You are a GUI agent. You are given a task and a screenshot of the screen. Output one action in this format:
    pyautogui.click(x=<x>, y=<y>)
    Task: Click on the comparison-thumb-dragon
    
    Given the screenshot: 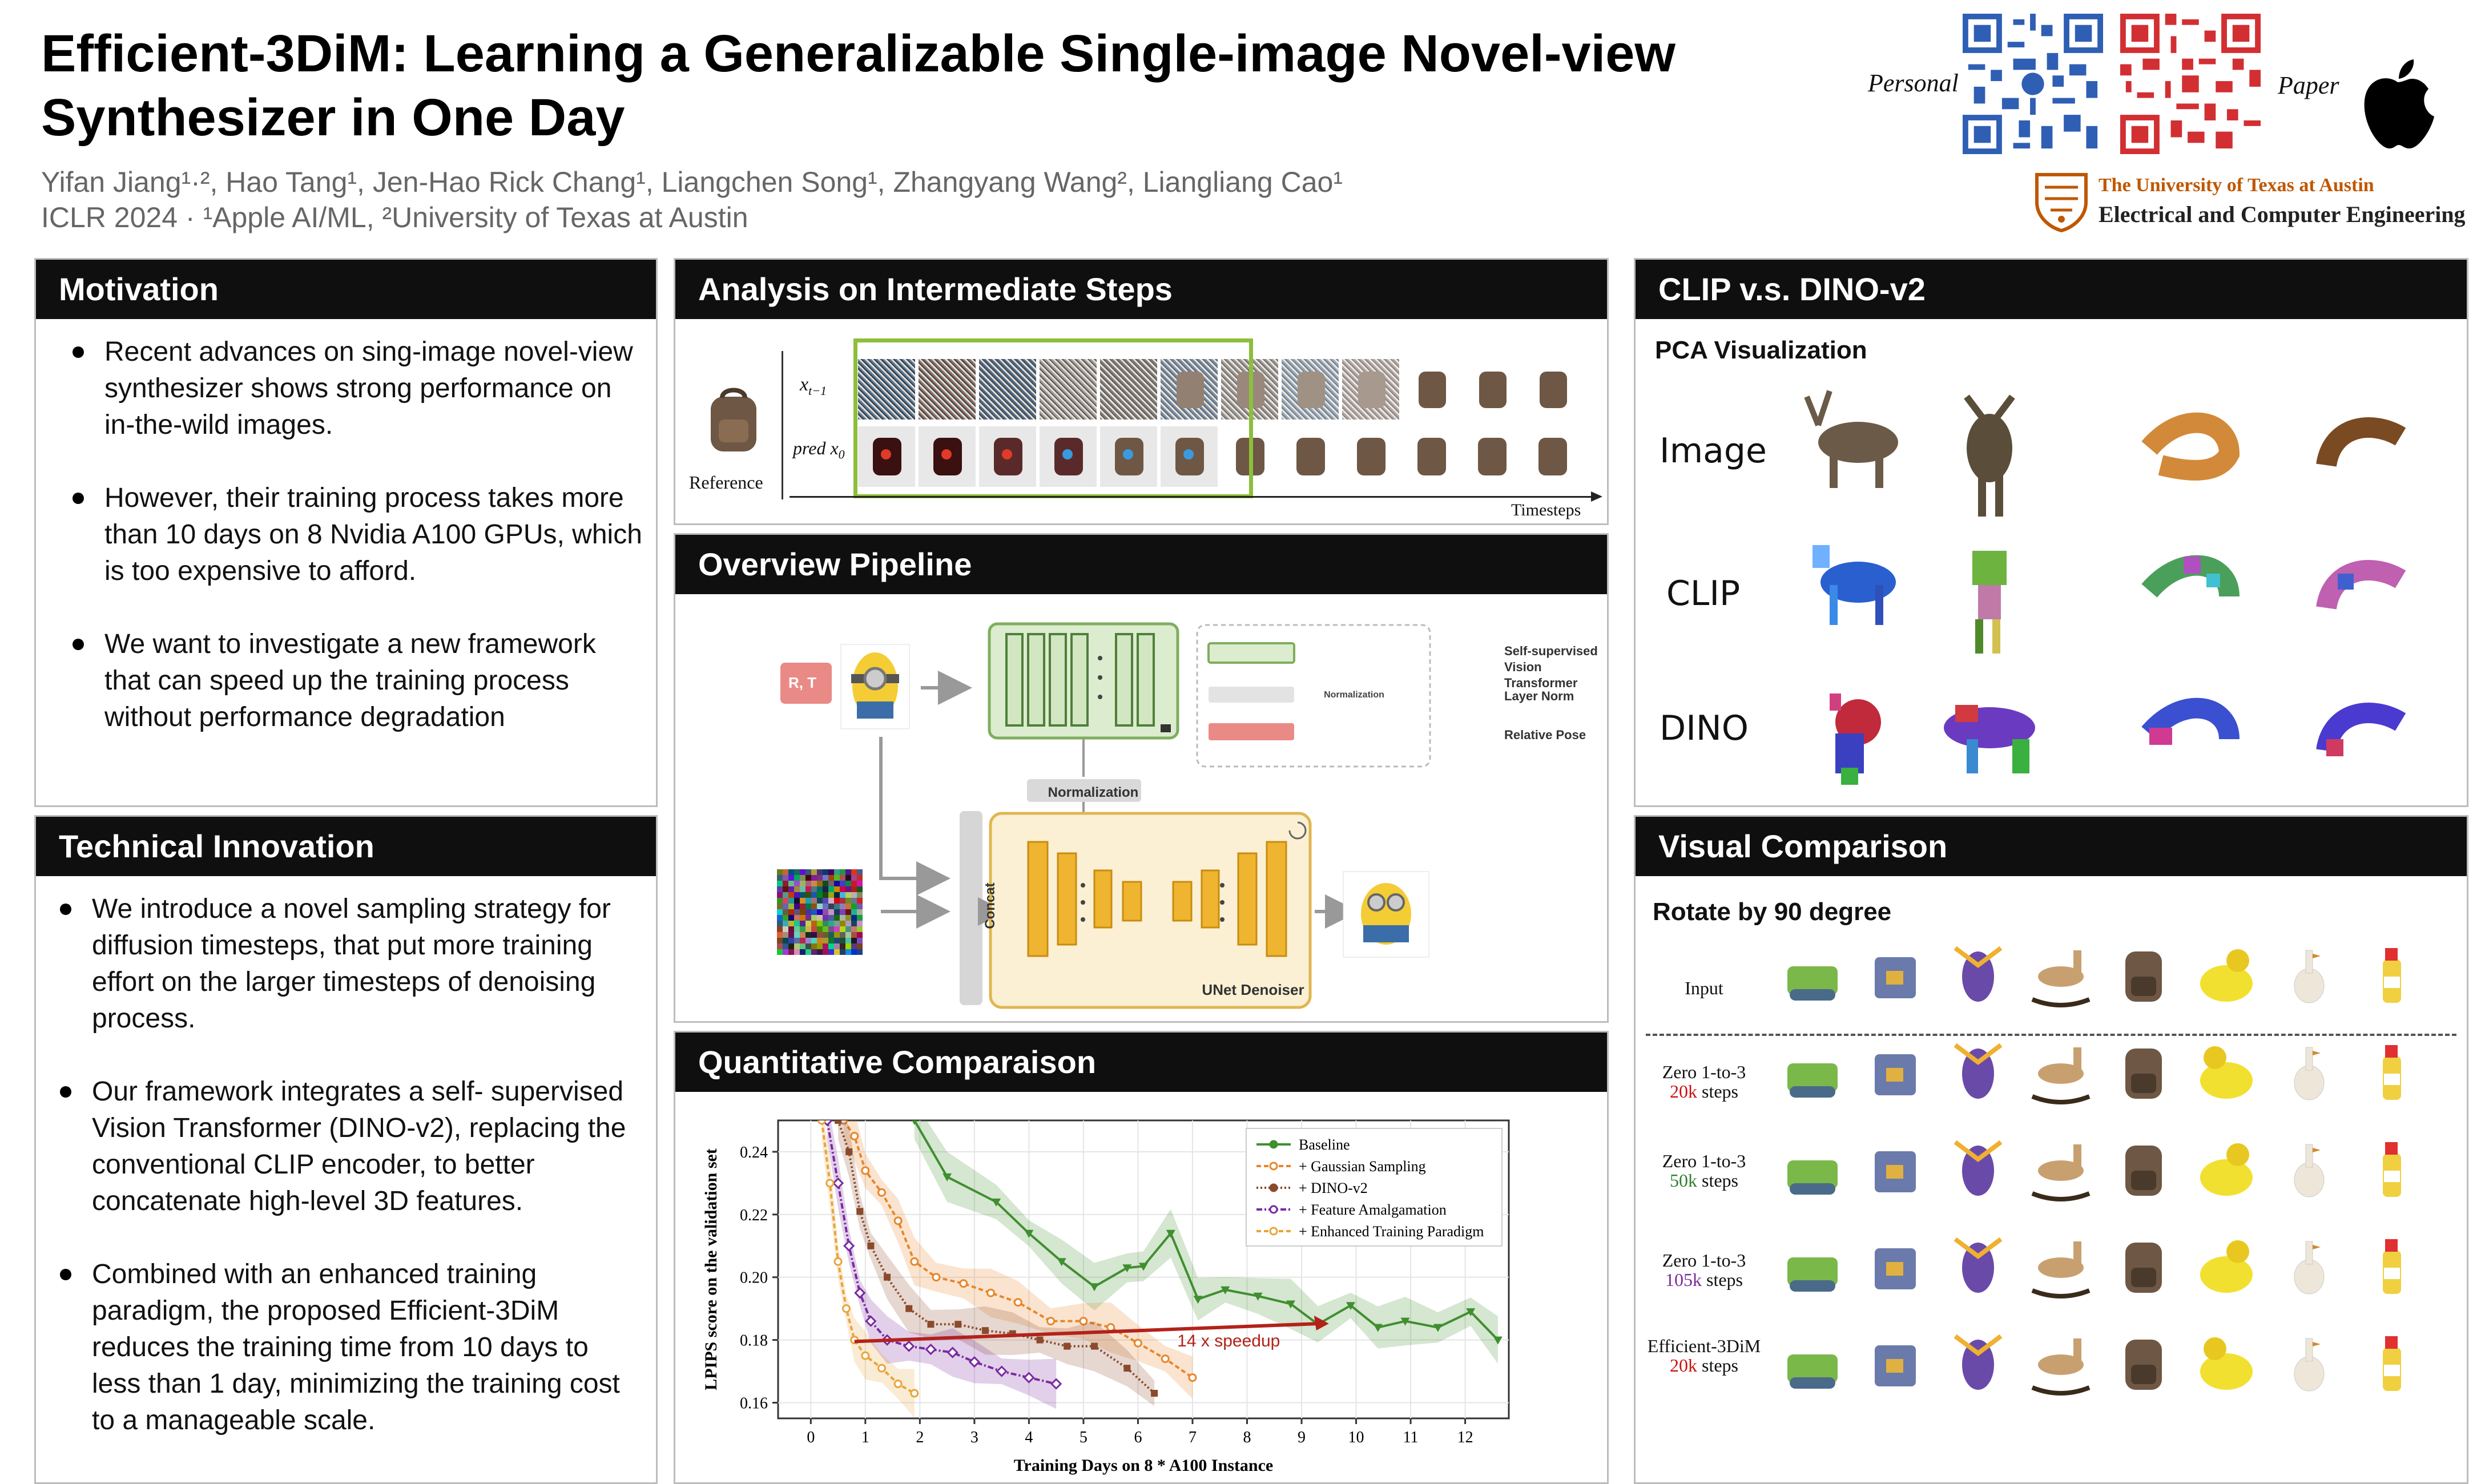 What is the action you would take?
    pyautogui.click(x=1978, y=974)
    